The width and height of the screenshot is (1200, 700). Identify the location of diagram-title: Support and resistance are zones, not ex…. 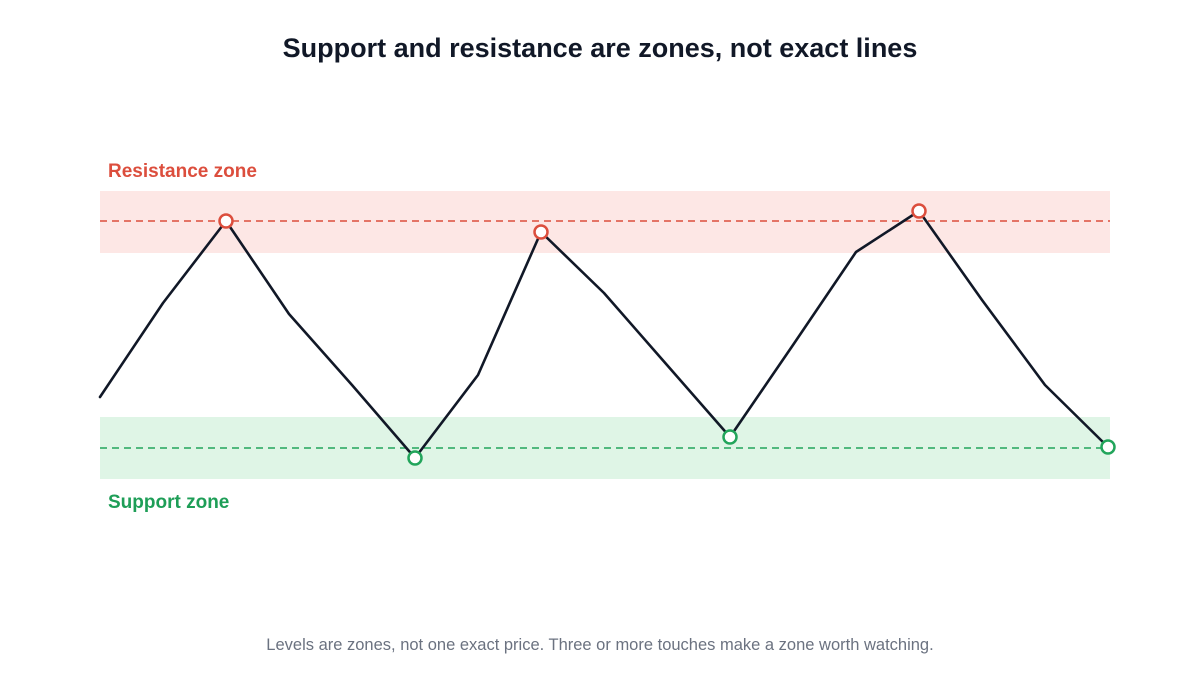
(600, 48).